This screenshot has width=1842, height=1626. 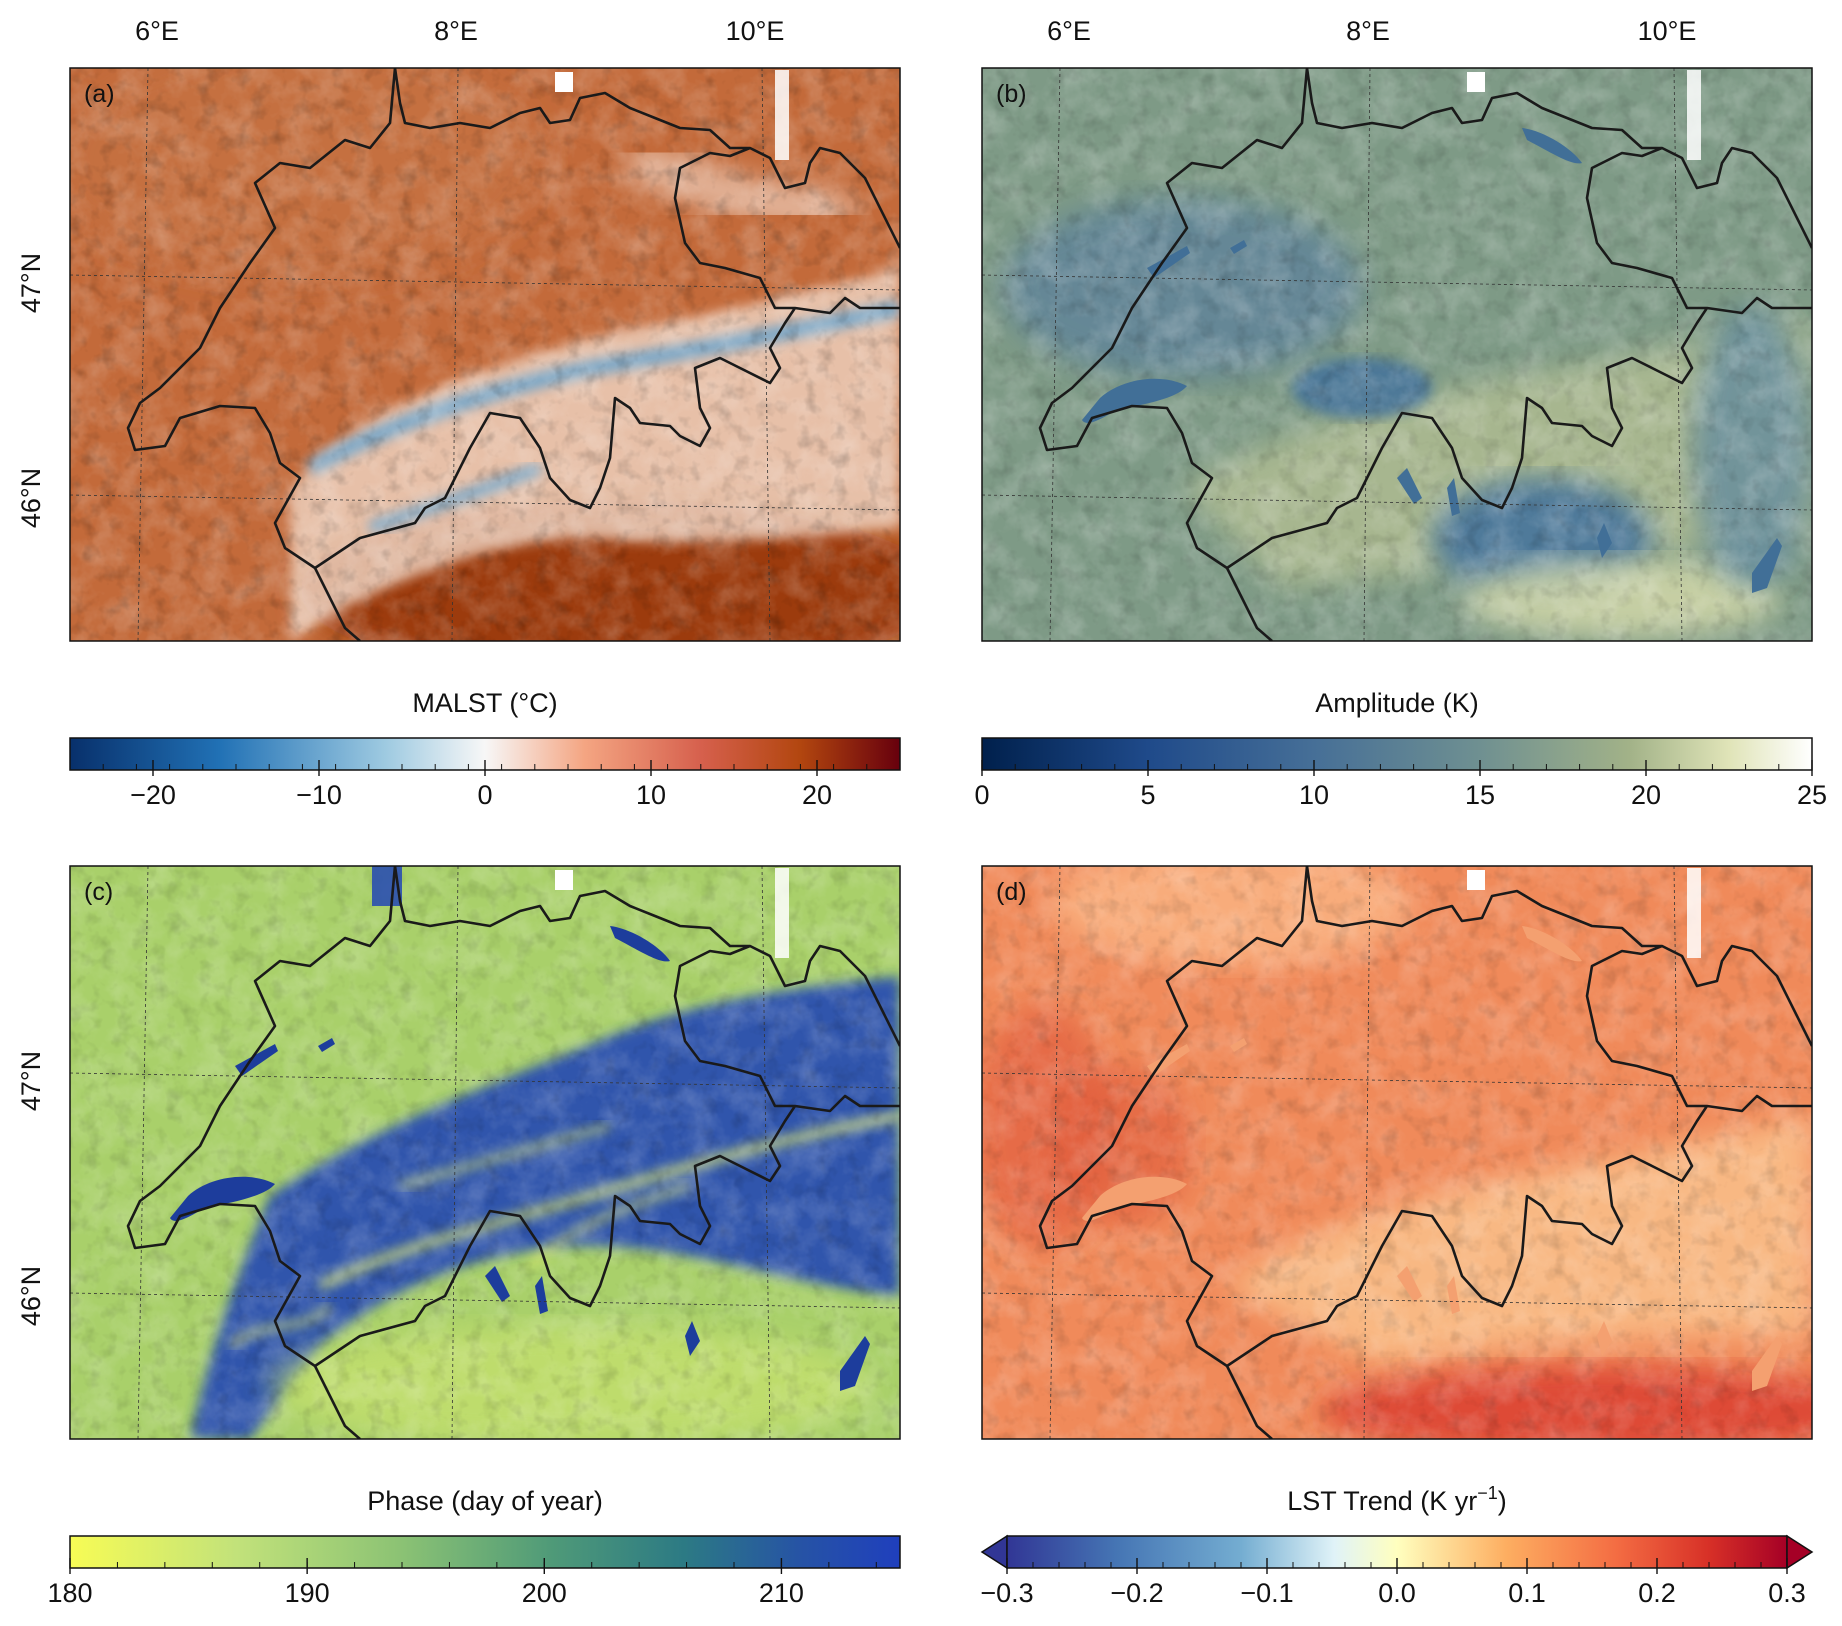 I want to click on lon-label-6e-right: 6°E, so click(x=1069, y=31).